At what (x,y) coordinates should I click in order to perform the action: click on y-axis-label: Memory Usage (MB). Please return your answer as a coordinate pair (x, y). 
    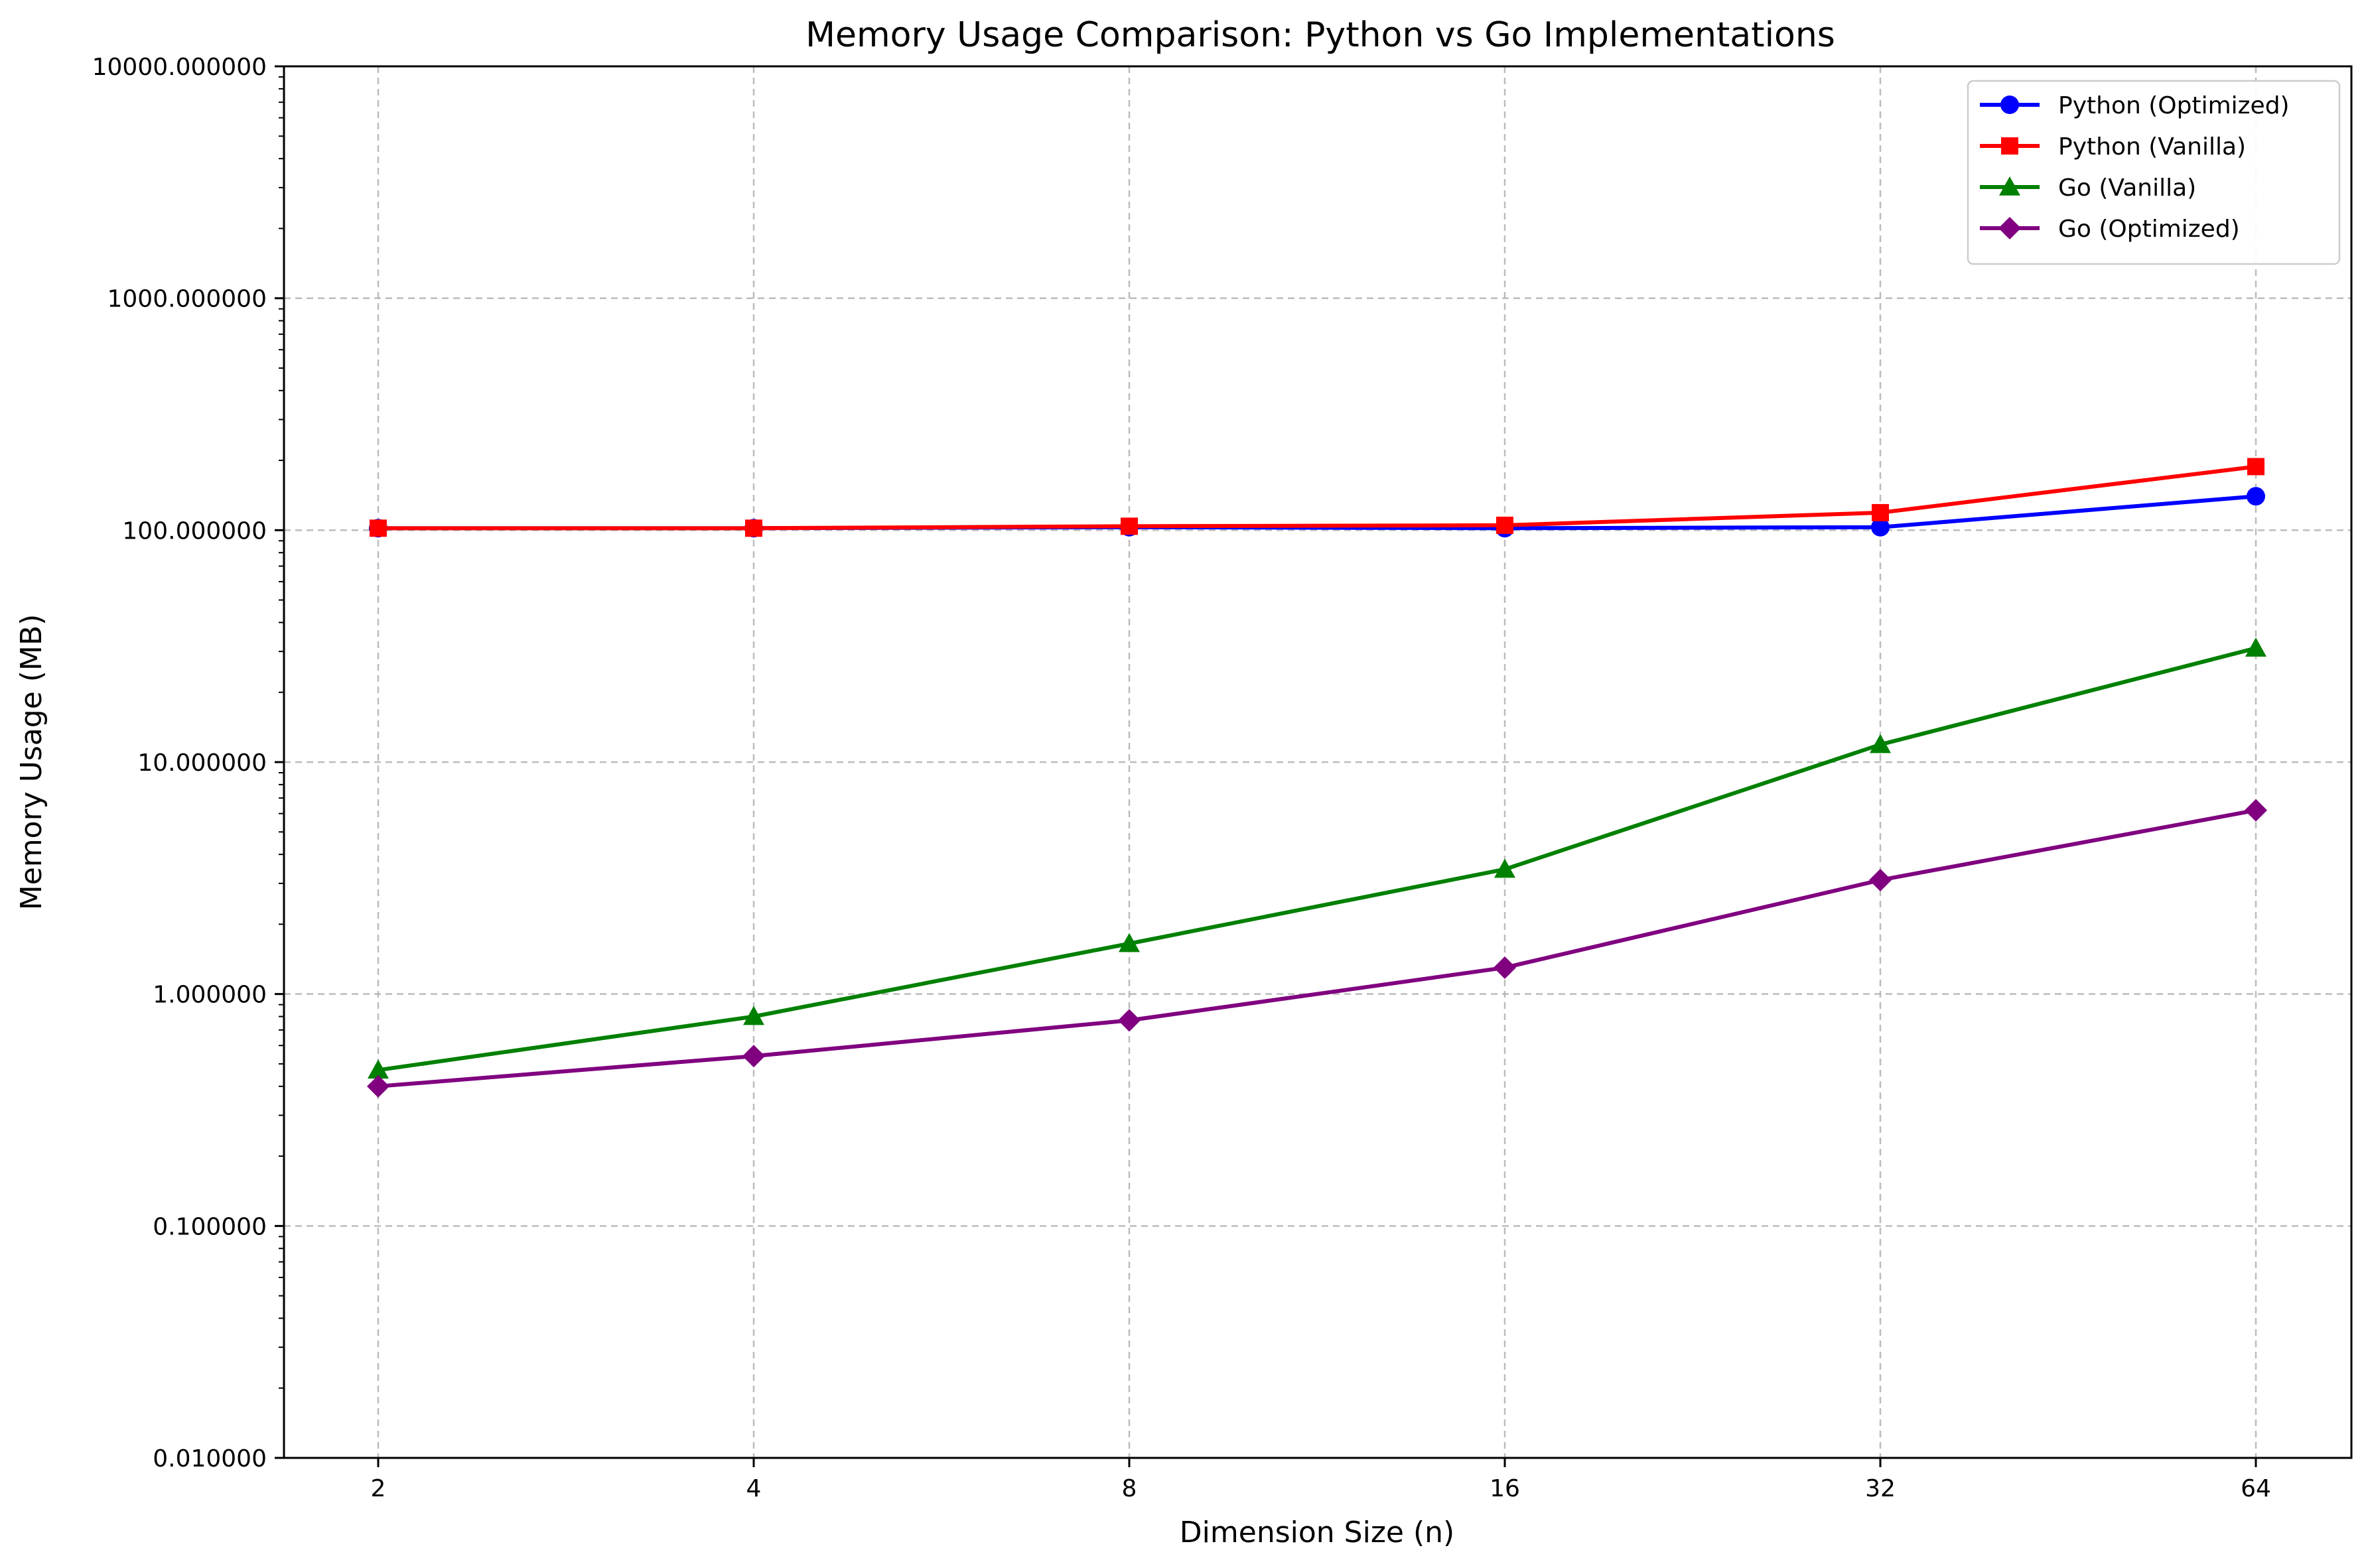
    Looking at the image, I should click on (31, 762).